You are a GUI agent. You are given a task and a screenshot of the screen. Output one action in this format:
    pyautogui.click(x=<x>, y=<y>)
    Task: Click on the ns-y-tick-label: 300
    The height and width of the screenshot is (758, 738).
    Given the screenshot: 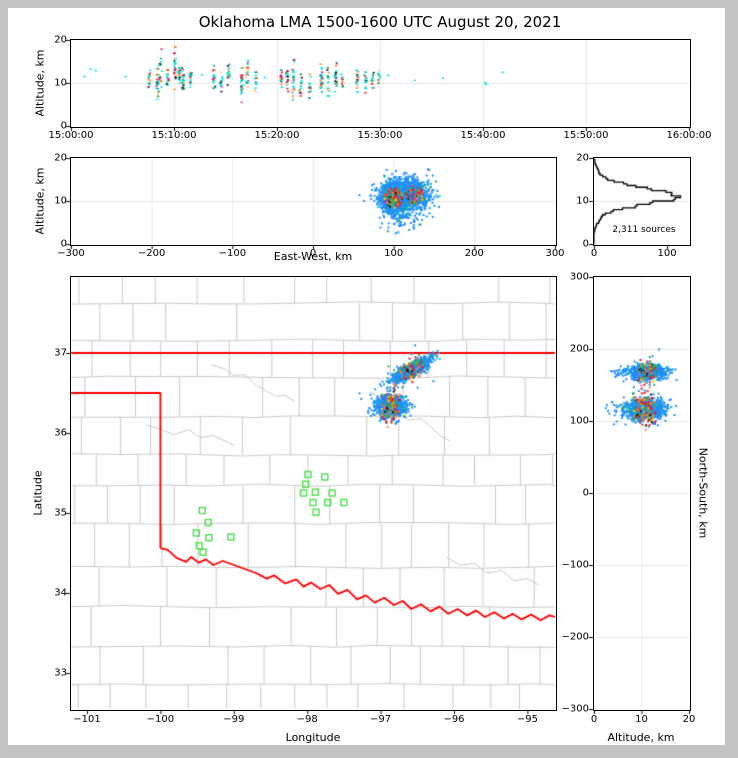 What is the action you would take?
    pyautogui.click(x=579, y=277)
    